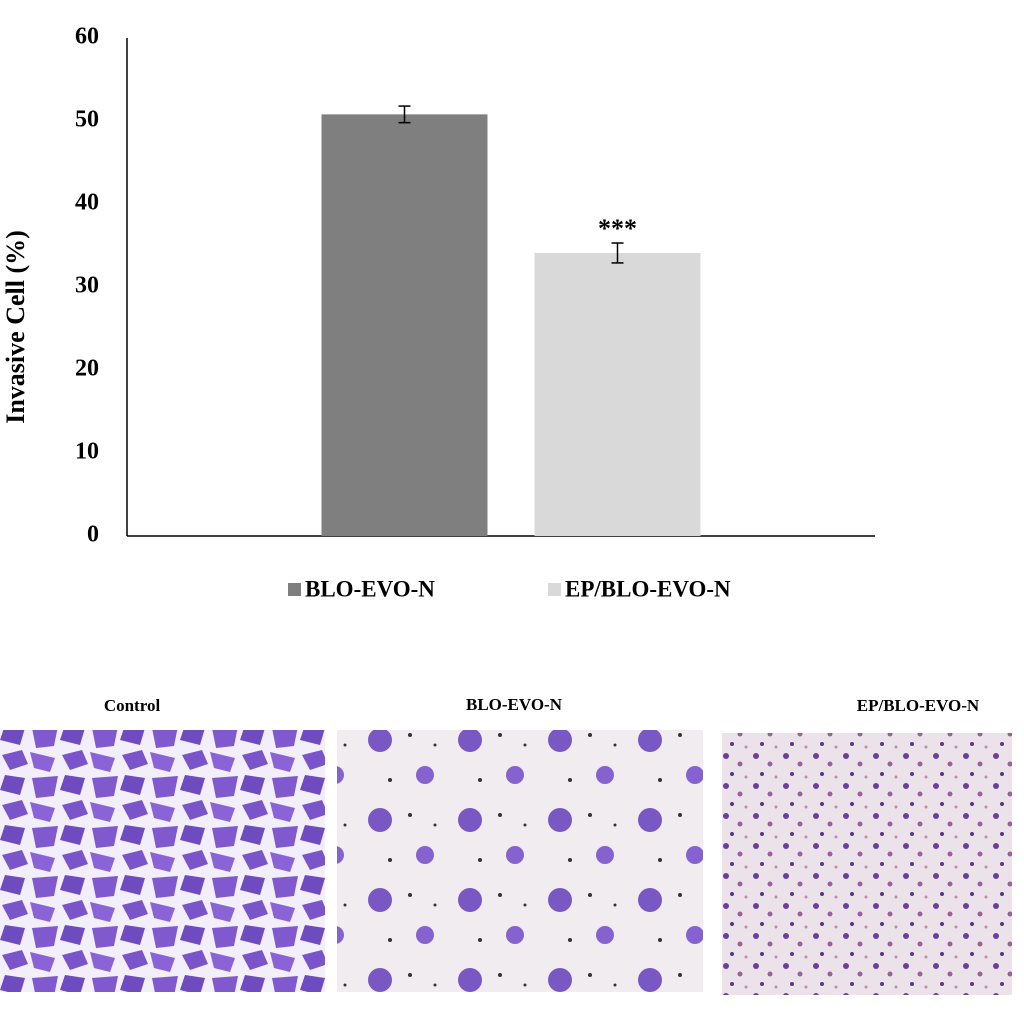  What do you see at coordinates (648, 588) in the screenshot?
I see `legend-label: EP/BLO-EVO-N` at bounding box center [648, 588].